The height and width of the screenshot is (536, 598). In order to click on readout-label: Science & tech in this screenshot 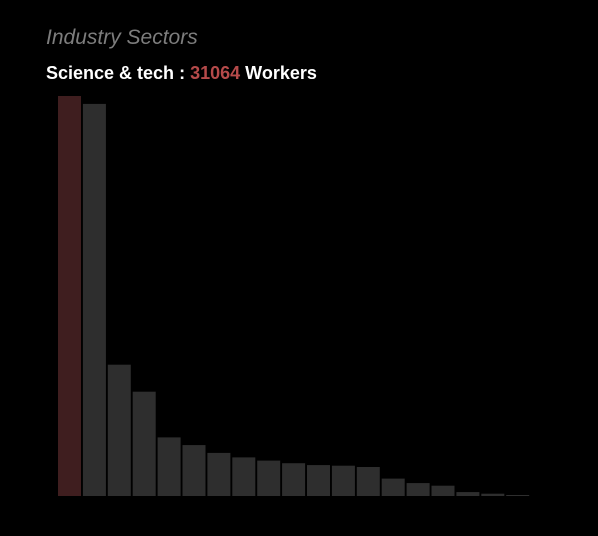, I will do `click(110, 73)`.